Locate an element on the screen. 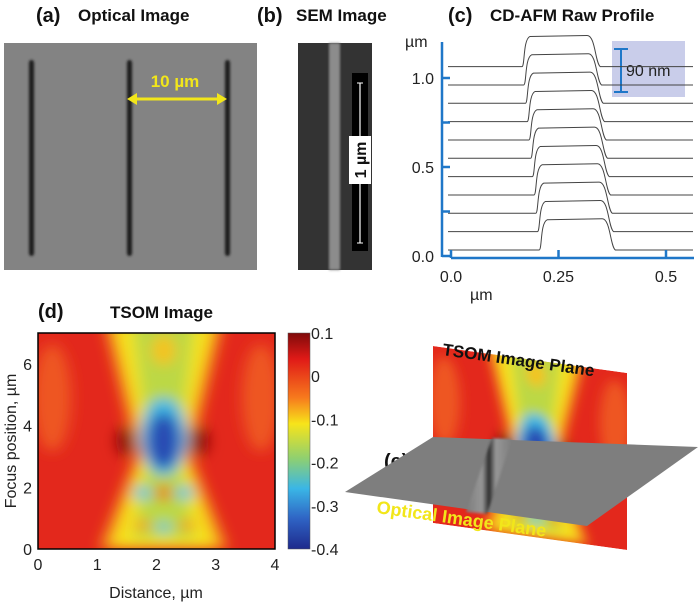 Image resolution: width=700 pixels, height=605 pixels. colorbar-tick-label: -0.2 is located at coordinates (325, 464).